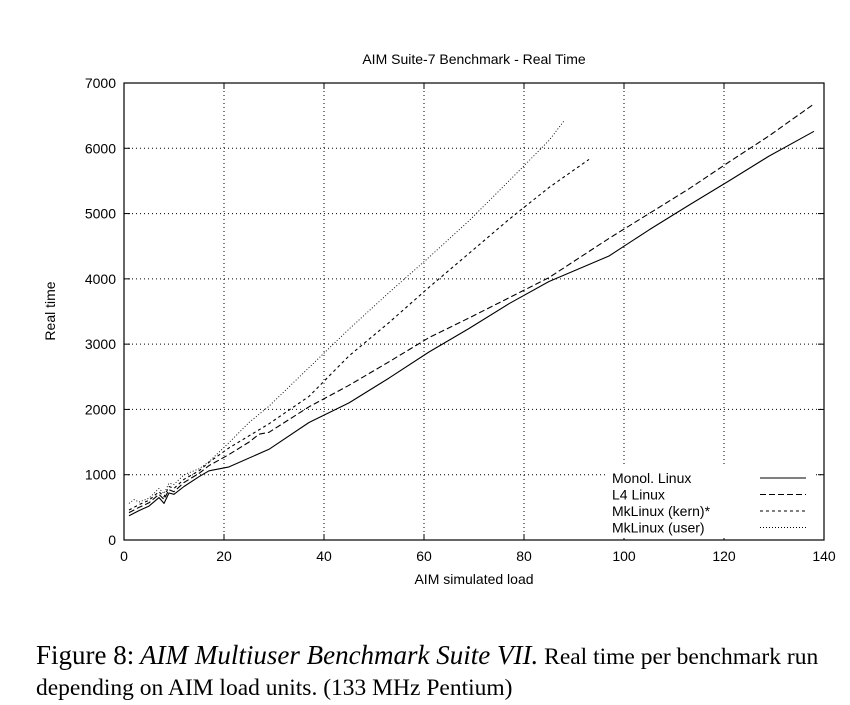  I want to click on x-tick-label: 120, so click(724, 556).